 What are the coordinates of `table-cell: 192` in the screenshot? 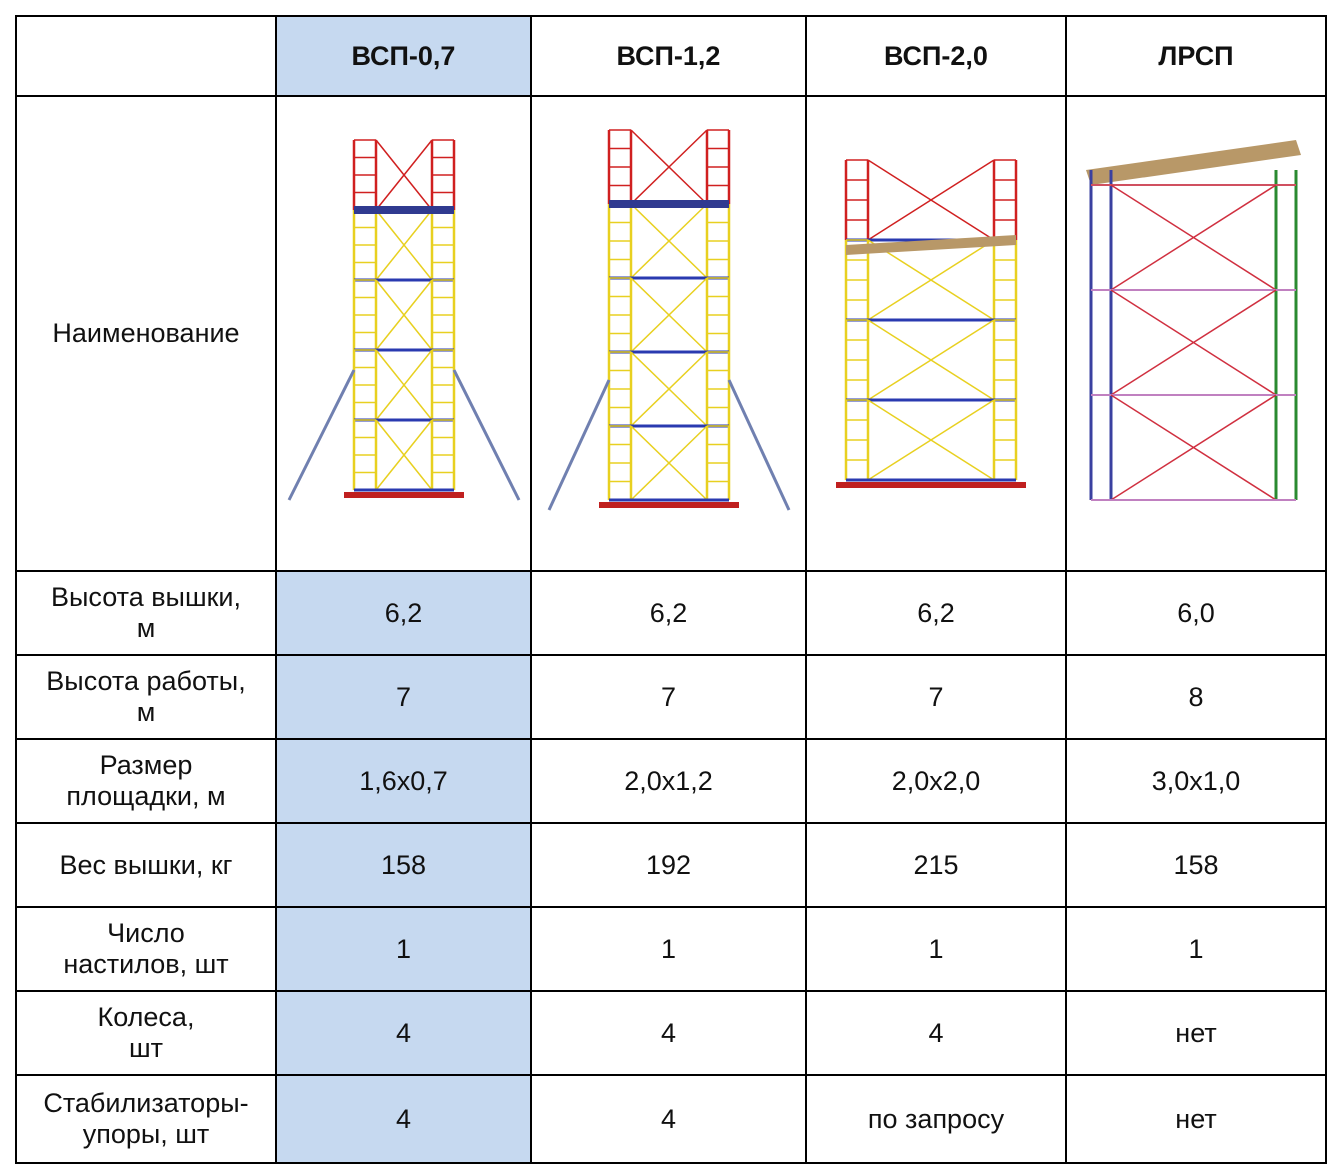 It's located at (668, 865).